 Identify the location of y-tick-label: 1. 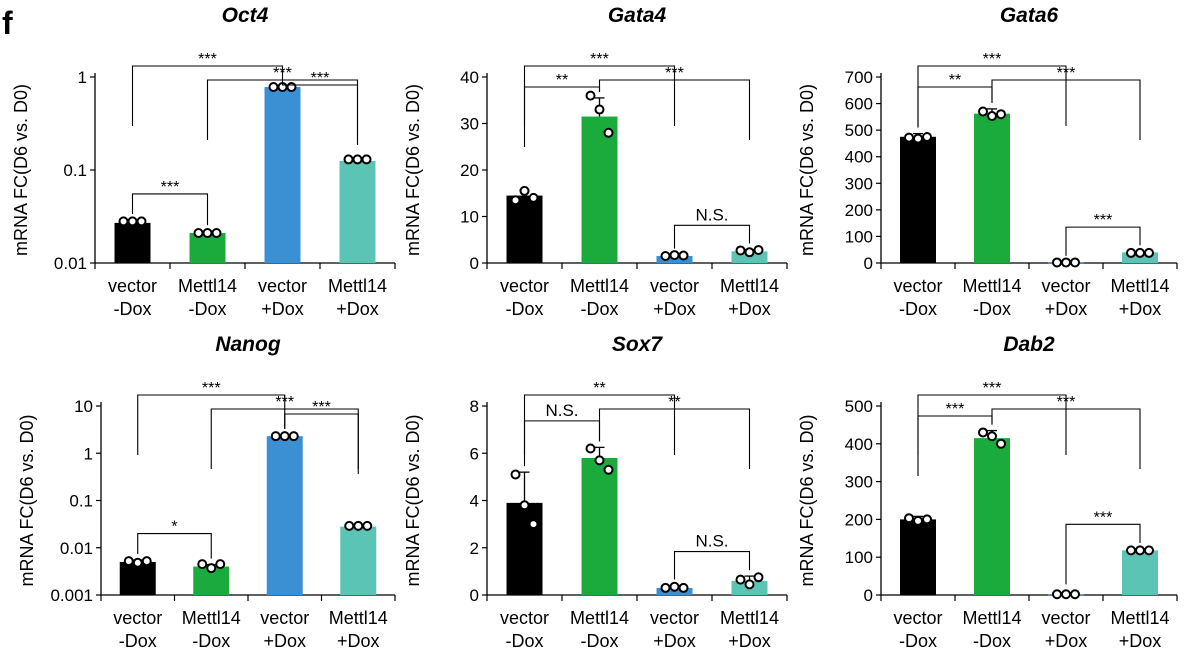
(82, 77).